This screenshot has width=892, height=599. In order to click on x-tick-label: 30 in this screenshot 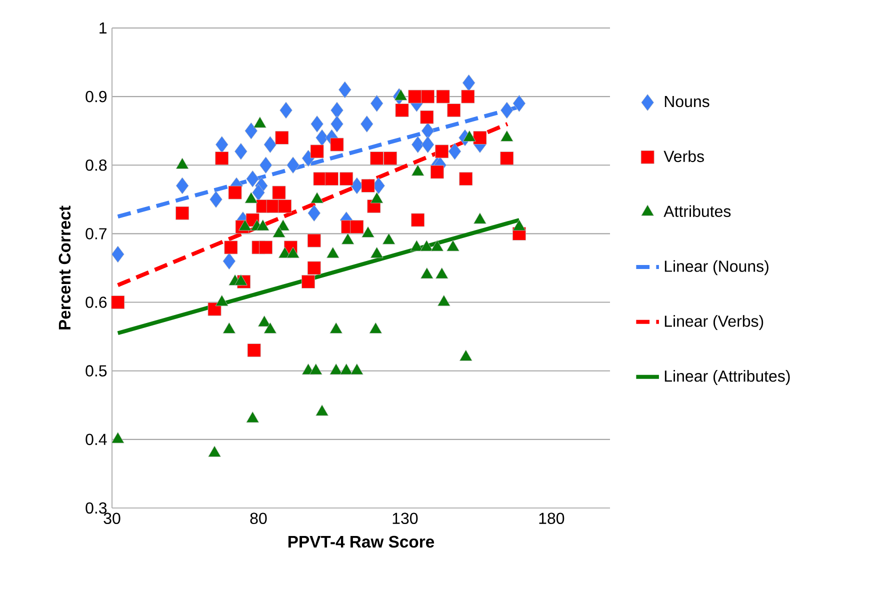, I will do `click(112, 518)`.